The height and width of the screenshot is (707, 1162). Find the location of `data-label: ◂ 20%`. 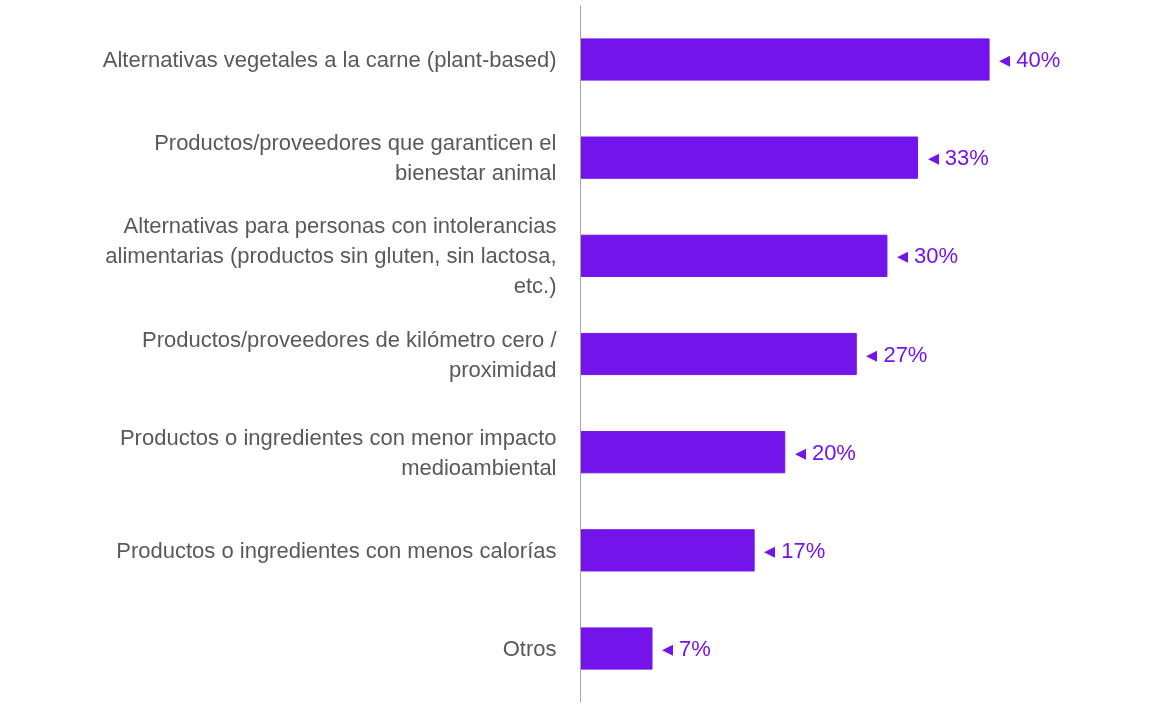

data-label: ◂ 20% is located at coordinates (825, 452).